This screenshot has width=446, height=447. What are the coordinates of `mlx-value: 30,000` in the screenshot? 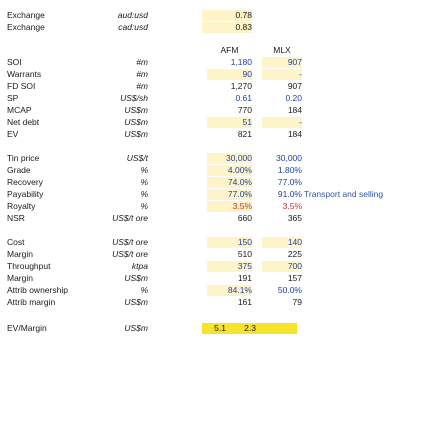 It's located at (289, 158).